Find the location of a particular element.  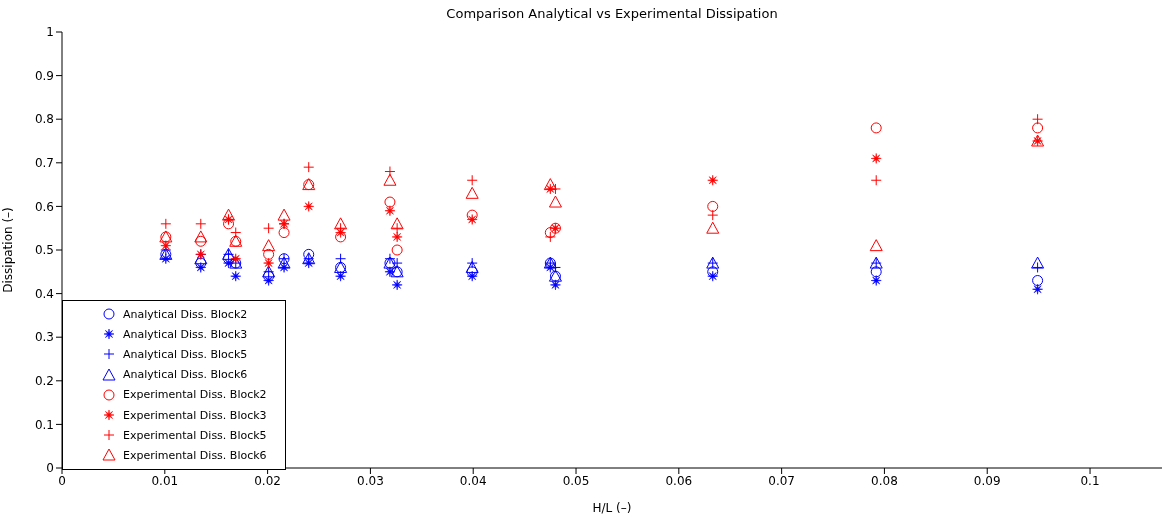

legend-label: Analytical Diss. Block5 is located at coordinates (185, 354).